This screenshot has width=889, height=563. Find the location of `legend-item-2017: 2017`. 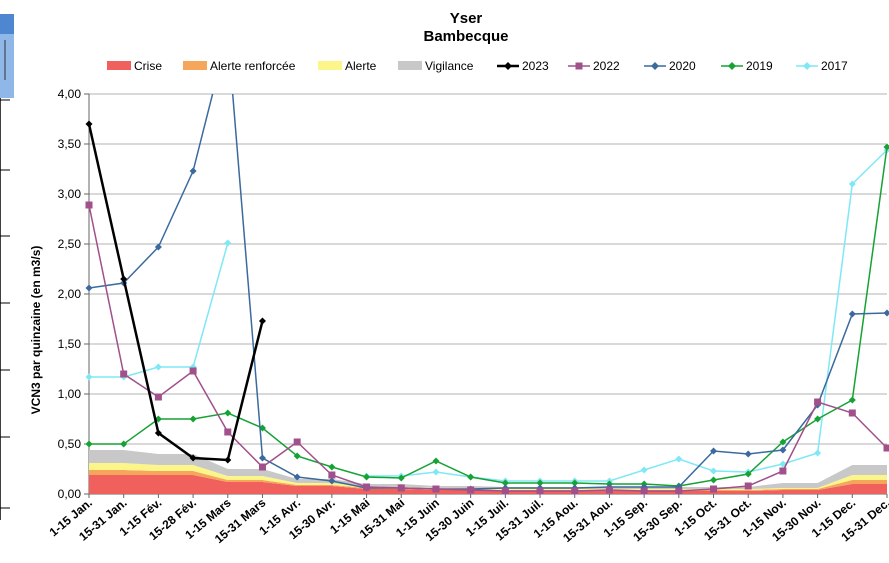

legend-item-2017: 2017 is located at coordinates (822, 66).